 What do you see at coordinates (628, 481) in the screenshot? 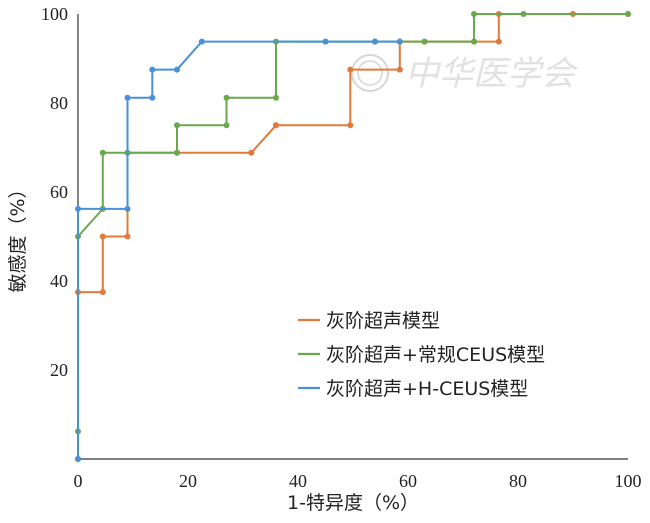
I see `x-tick-label: 100` at bounding box center [628, 481].